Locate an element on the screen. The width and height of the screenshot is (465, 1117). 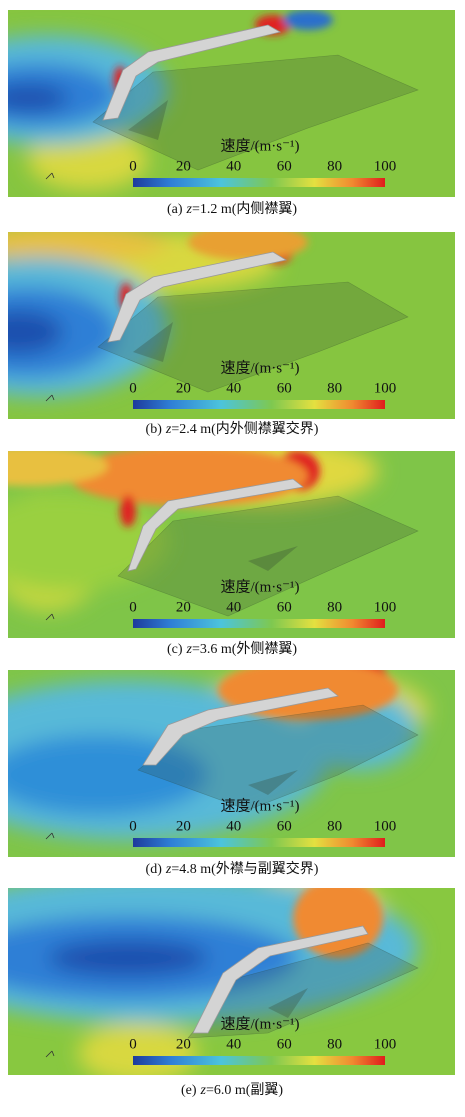
caption: (a) z=1.2 m(内侧襟翼) is located at coordinates (232, 209).